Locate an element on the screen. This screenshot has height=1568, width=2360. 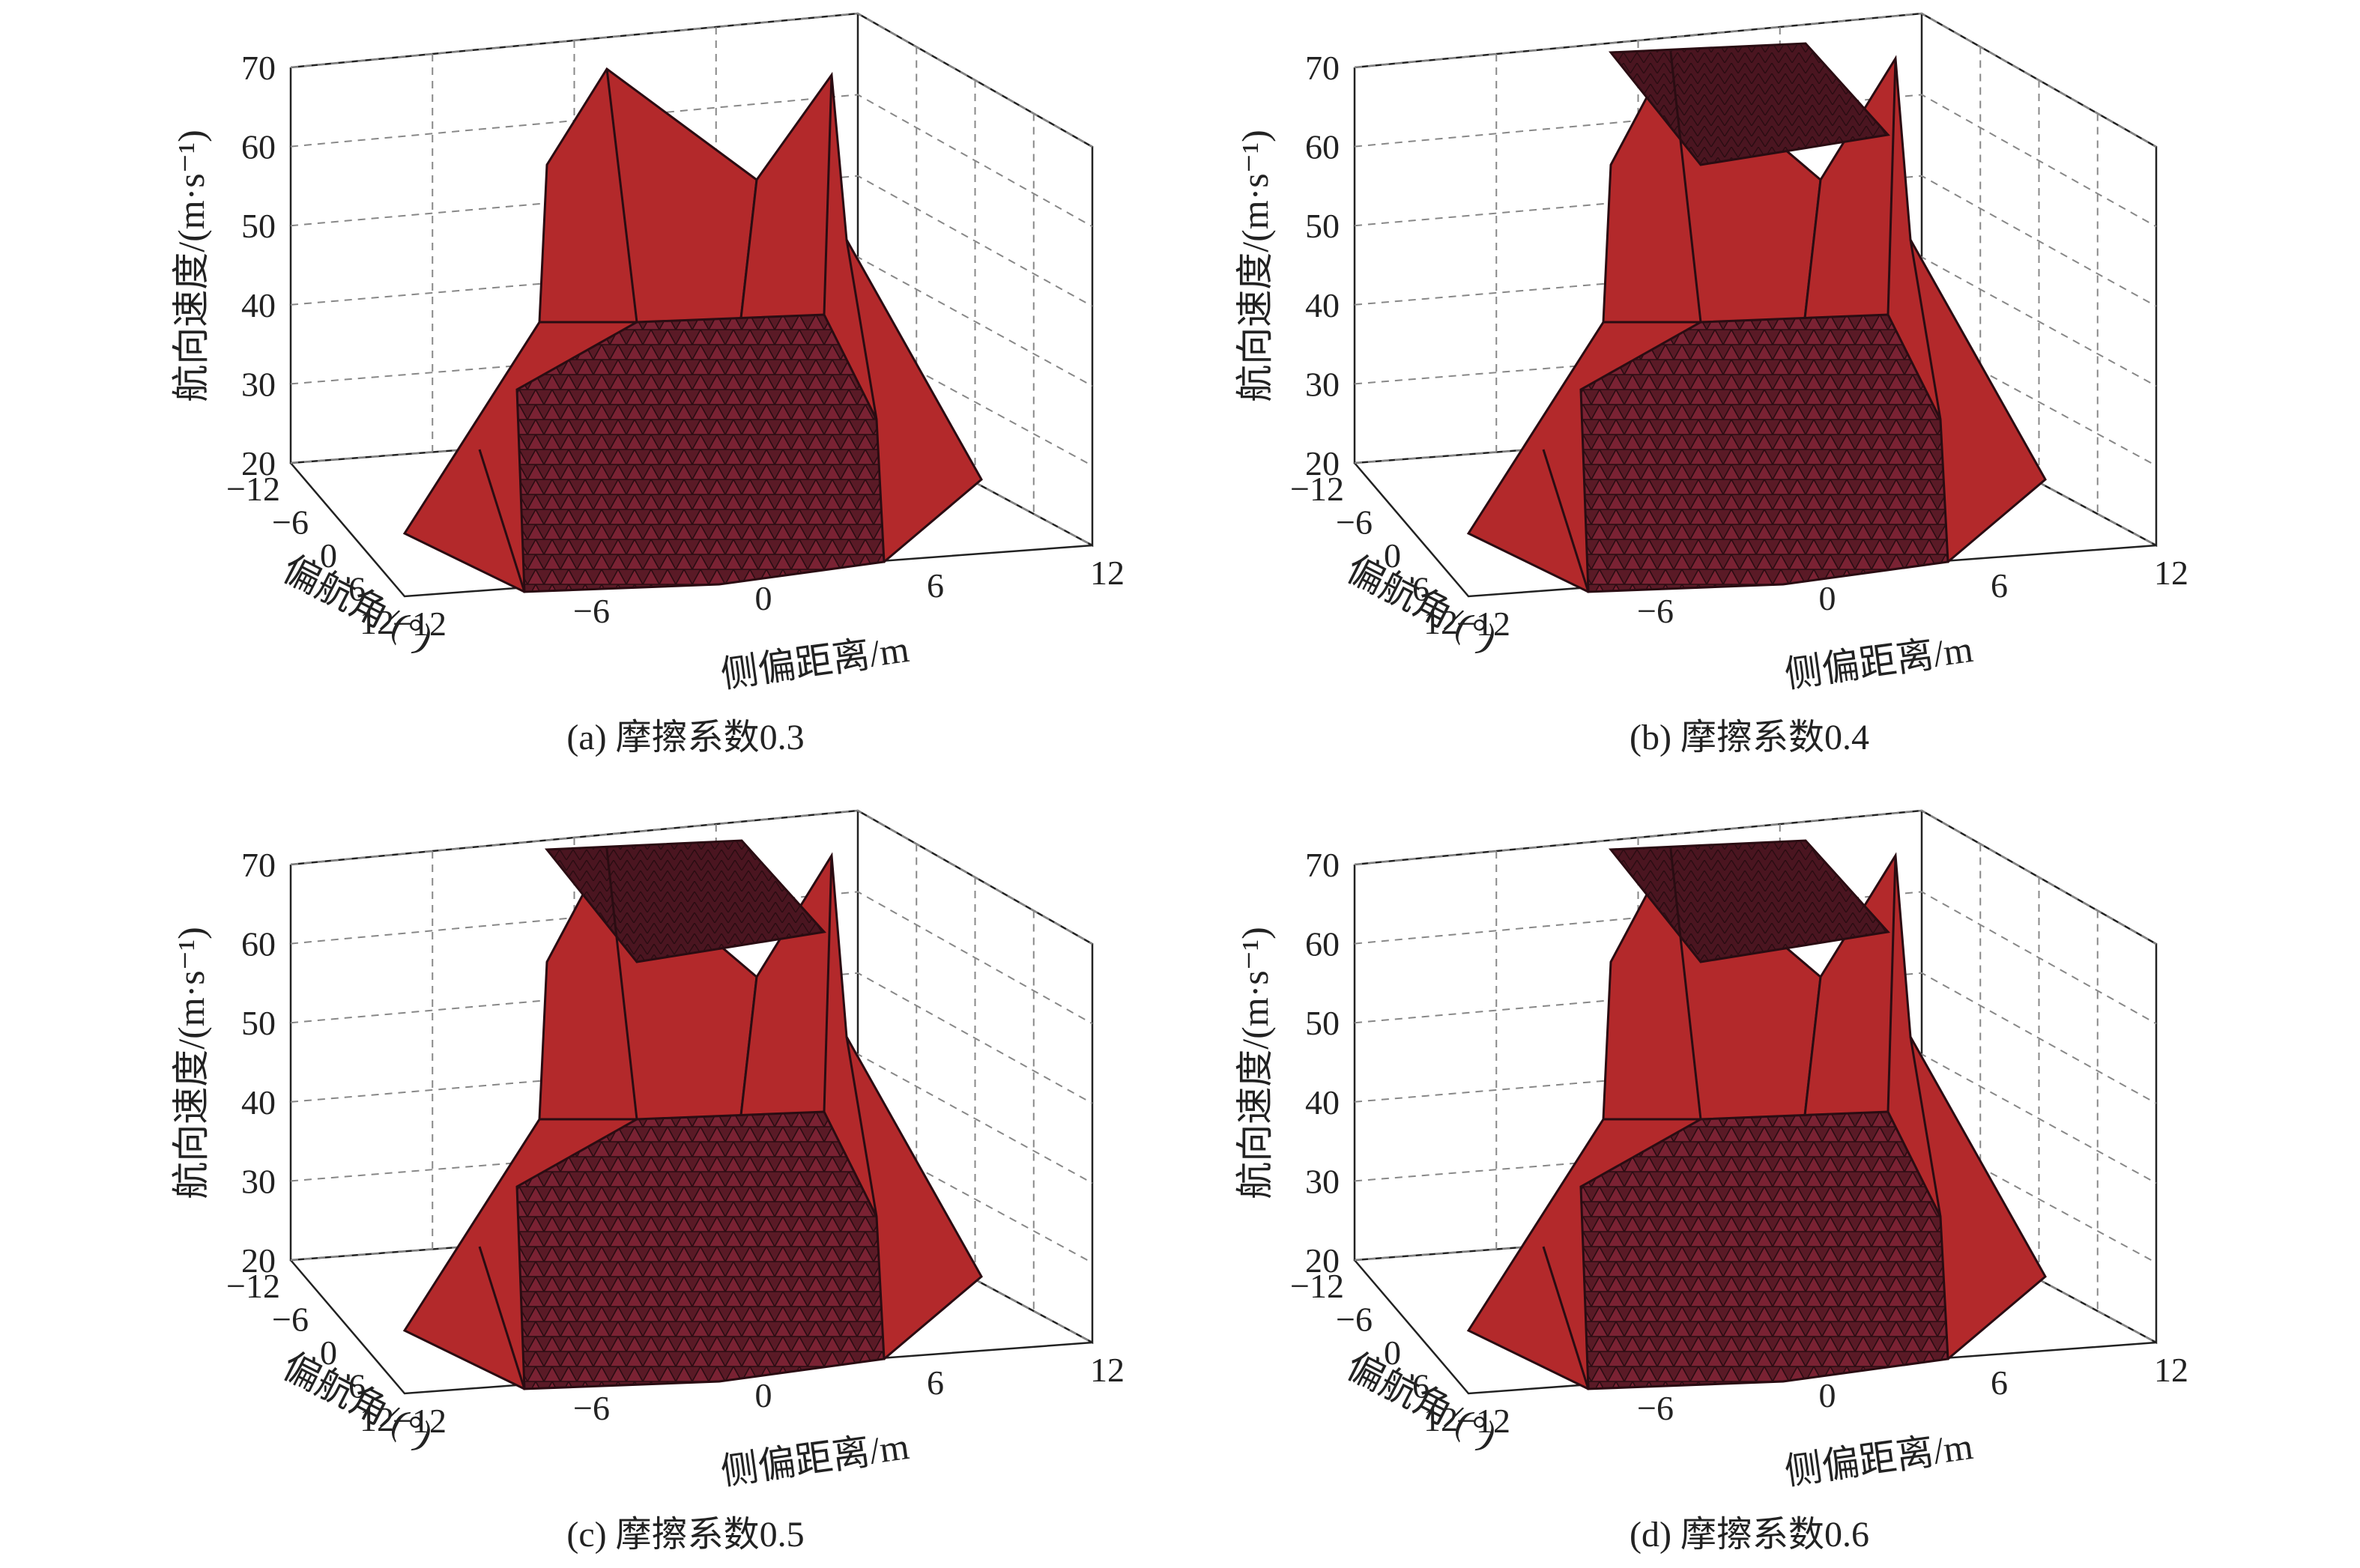
panel-caption: (c) 摩擦系数0.5 is located at coordinates (685, 1535).